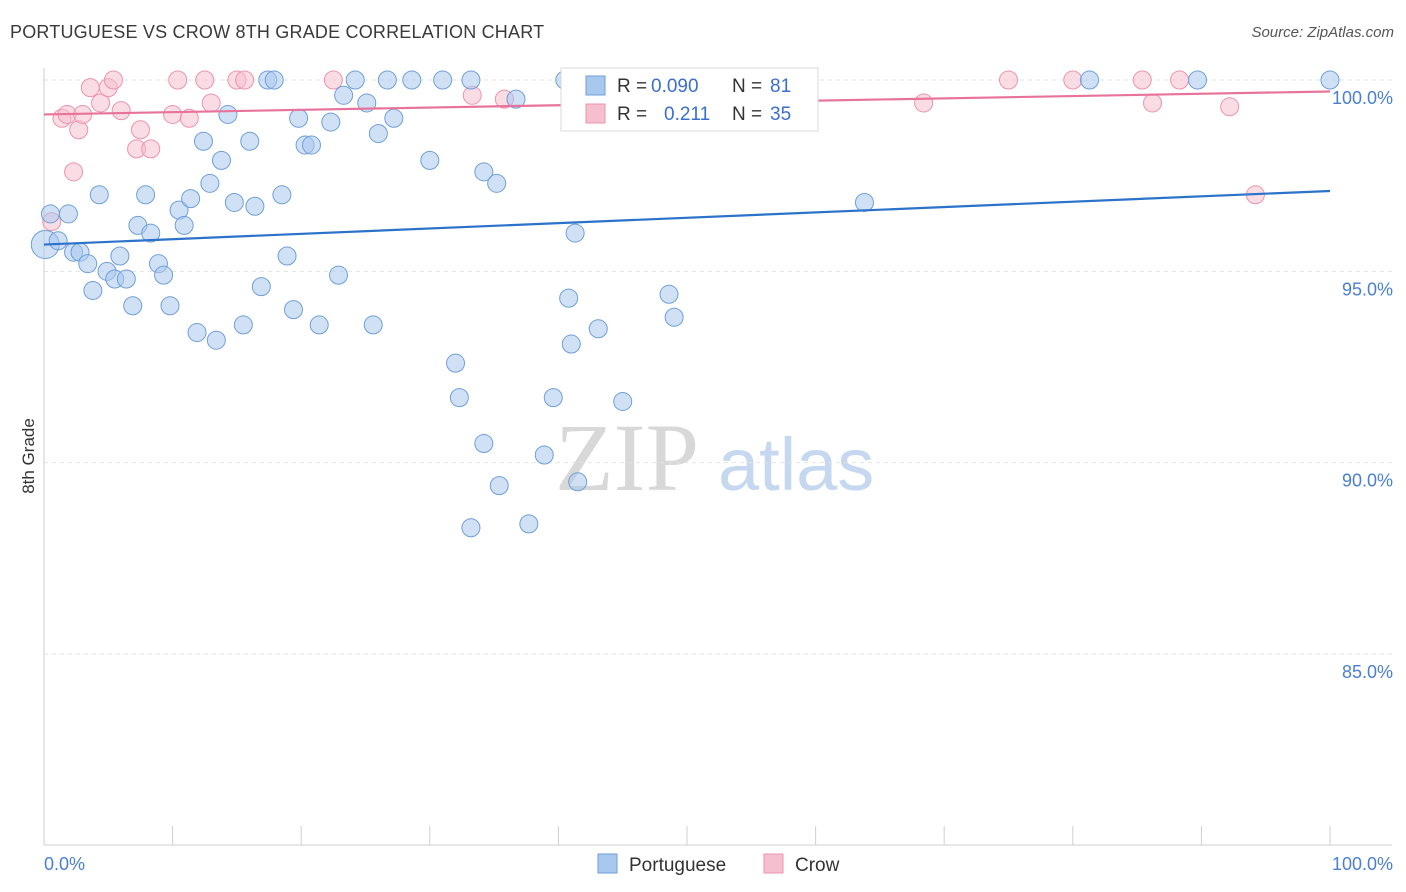 The image size is (1406, 892). Describe the element at coordinates (595, 85) in the screenshot. I see `legend-blue-swatch` at that location.